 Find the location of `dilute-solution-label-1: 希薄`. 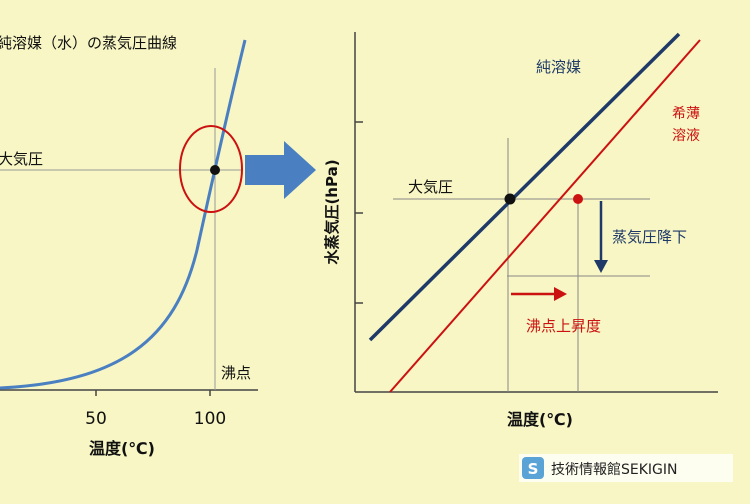

dilute-solution-label-1: 希薄 is located at coordinates (686, 114).